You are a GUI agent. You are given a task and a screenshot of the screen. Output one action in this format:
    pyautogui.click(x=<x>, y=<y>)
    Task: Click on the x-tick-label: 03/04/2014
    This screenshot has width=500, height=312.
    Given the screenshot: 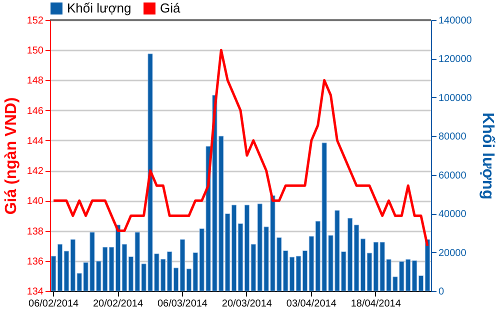 What is the action you would take?
    pyautogui.click(x=311, y=304)
    